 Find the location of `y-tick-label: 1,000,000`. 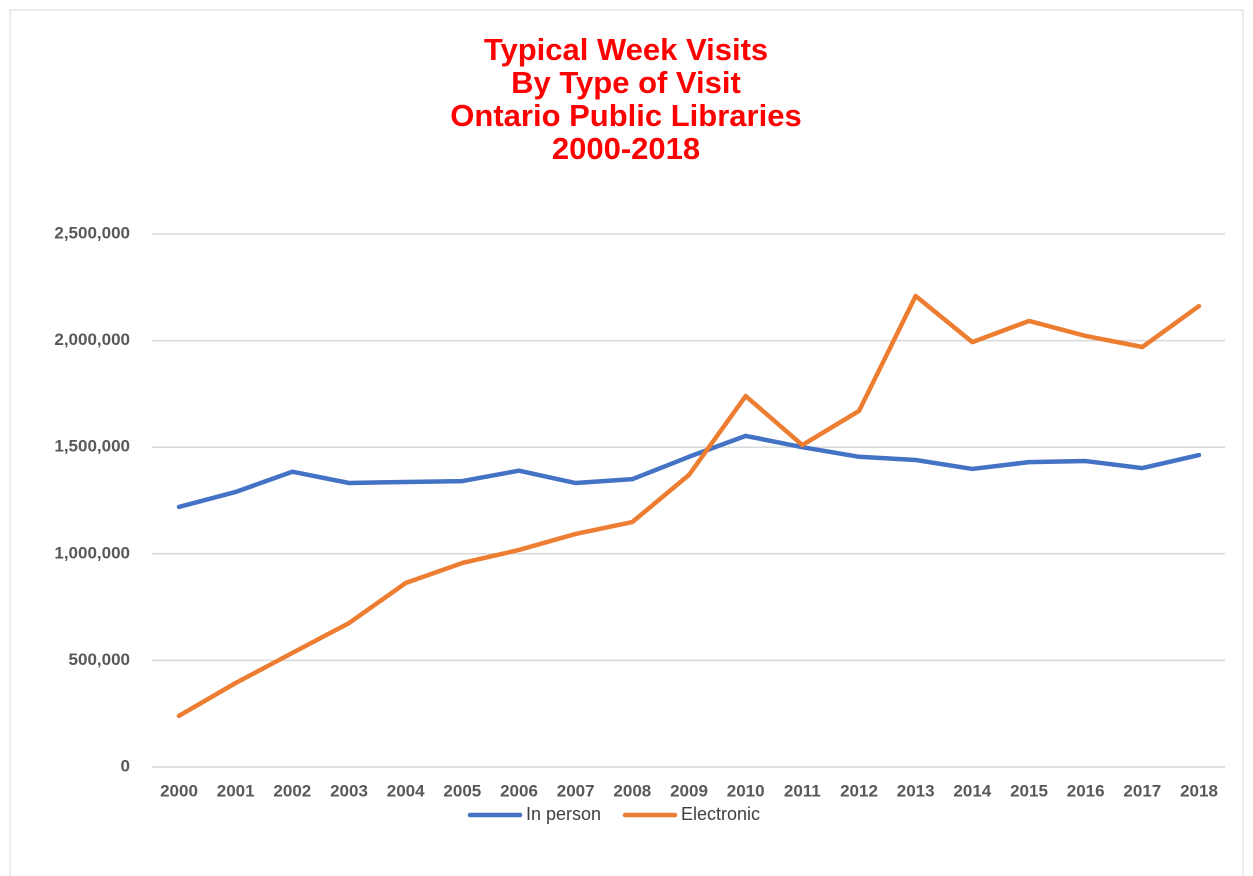

y-tick-label: 1,000,000 is located at coordinates (92, 552).